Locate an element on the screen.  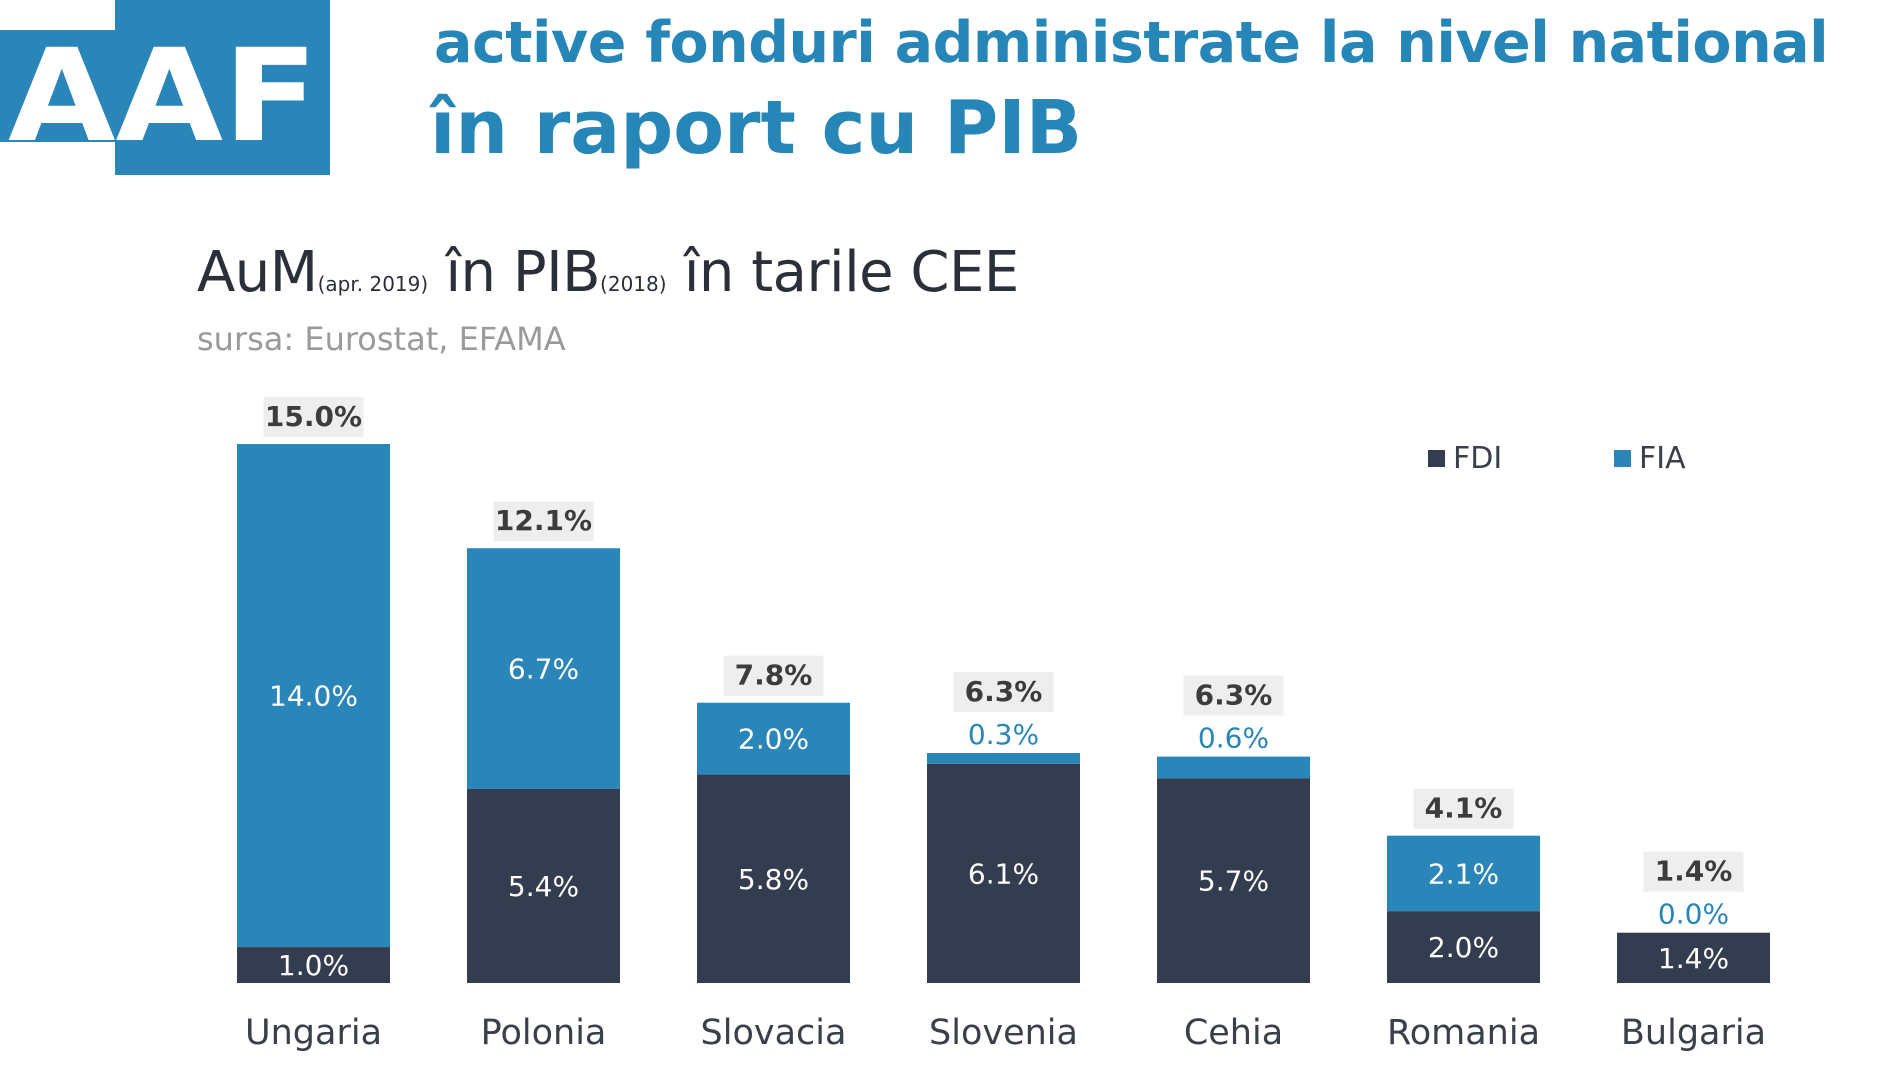
data-label-fia: 2.1% is located at coordinates (1463, 873).